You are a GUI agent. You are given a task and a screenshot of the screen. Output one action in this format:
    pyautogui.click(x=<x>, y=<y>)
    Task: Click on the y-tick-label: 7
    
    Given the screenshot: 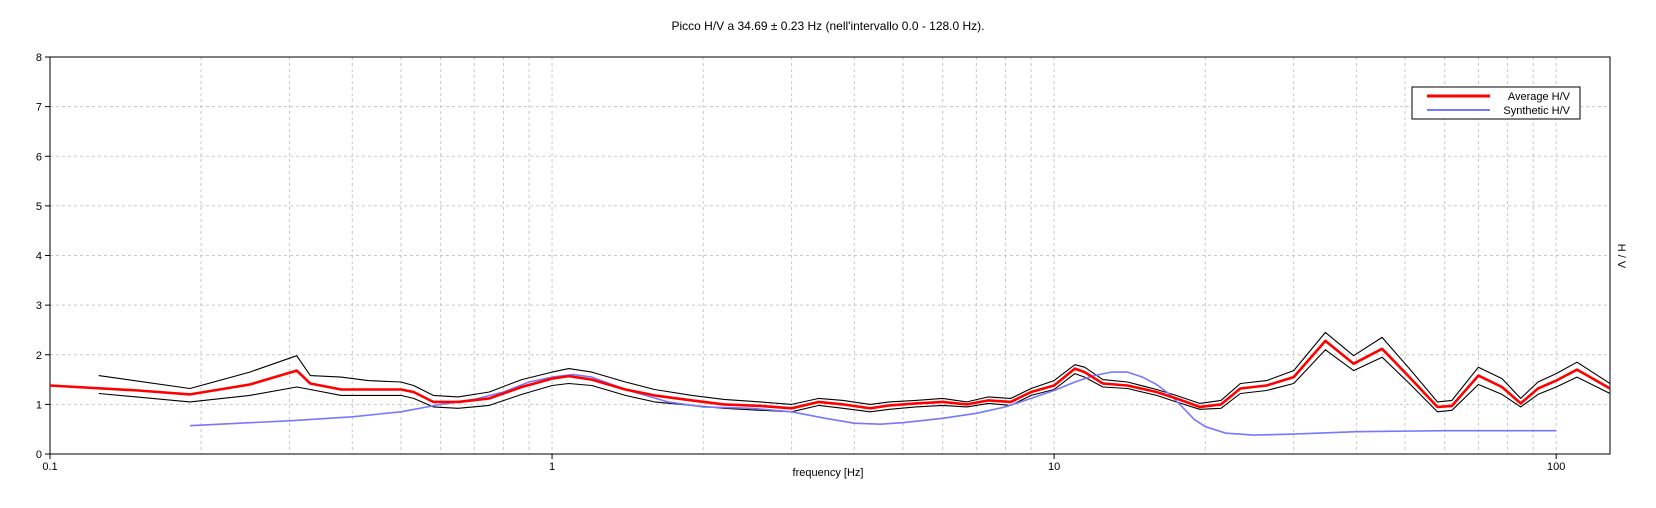 What is the action you would take?
    pyautogui.click(x=39, y=108)
    